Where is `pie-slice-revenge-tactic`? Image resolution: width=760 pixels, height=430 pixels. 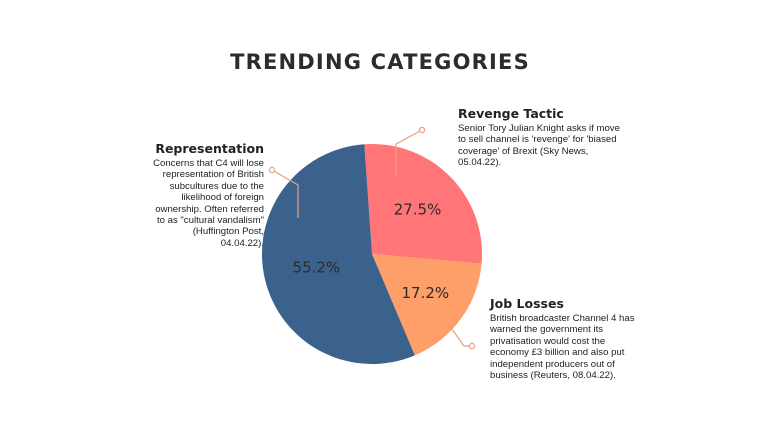
pie-slice-revenge-tactic is located at coordinates (423, 204).